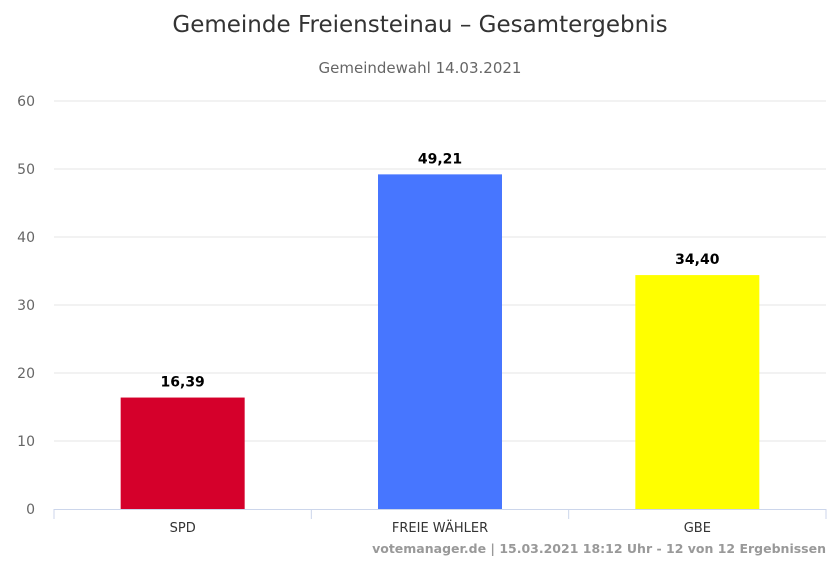 The image size is (840, 564). What do you see at coordinates (697, 260) in the screenshot?
I see `data-label: 34,40` at bounding box center [697, 260].